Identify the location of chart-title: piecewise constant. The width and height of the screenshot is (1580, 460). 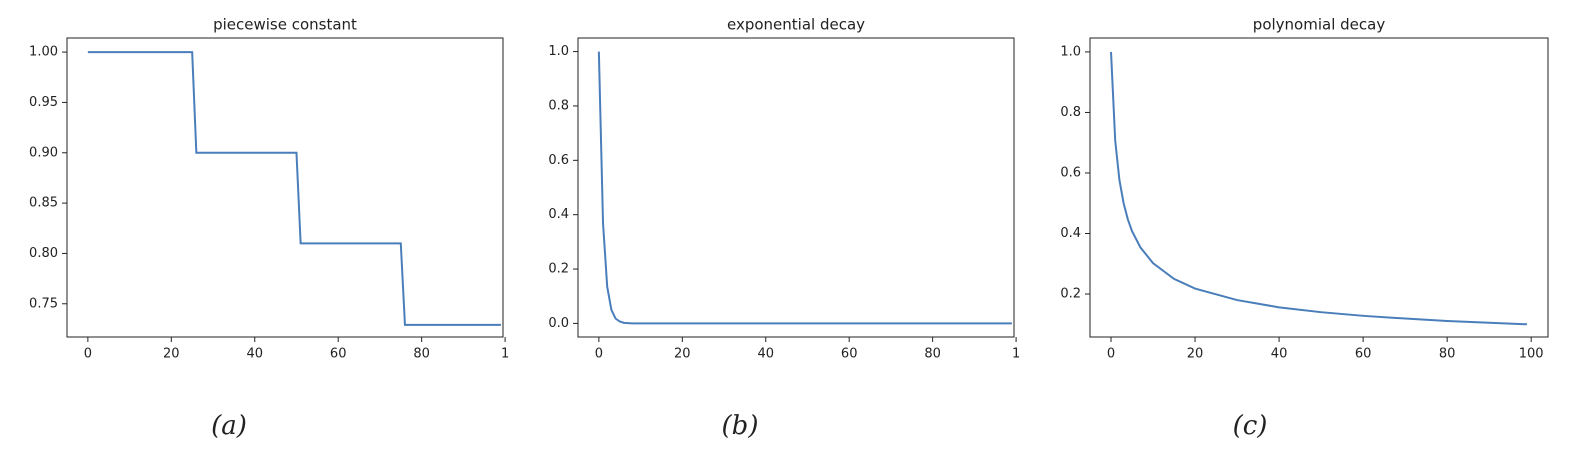
(285, 25).